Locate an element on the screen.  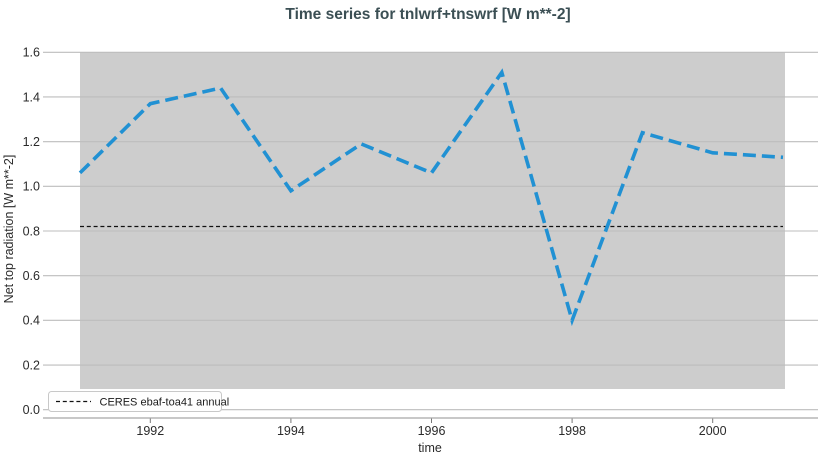
x-tick-label: 1994 is located at coordinates (291, 431).